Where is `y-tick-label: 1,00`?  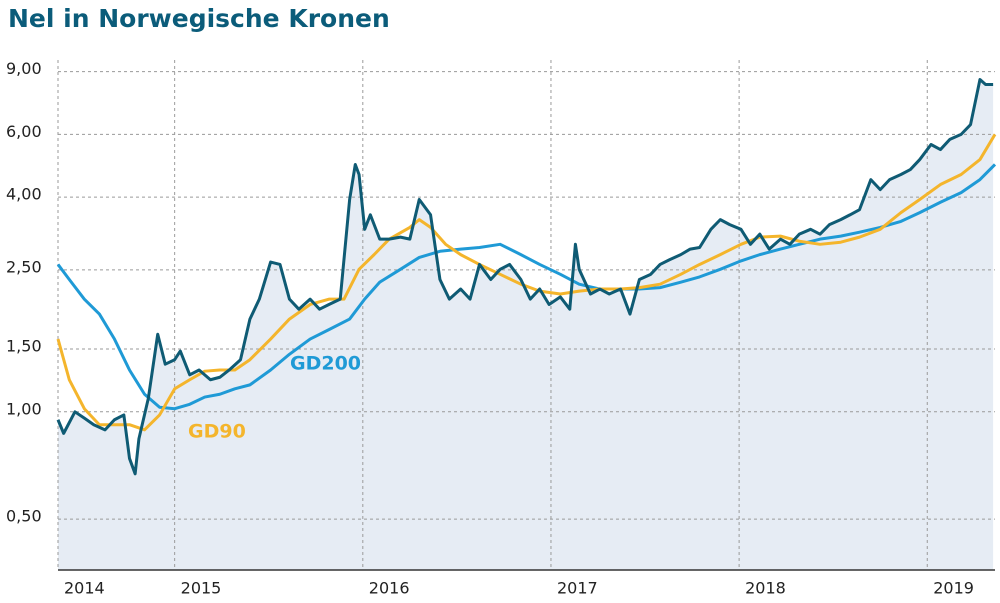 y-tick-label: 1,00 is located at coordinates (24, 408).